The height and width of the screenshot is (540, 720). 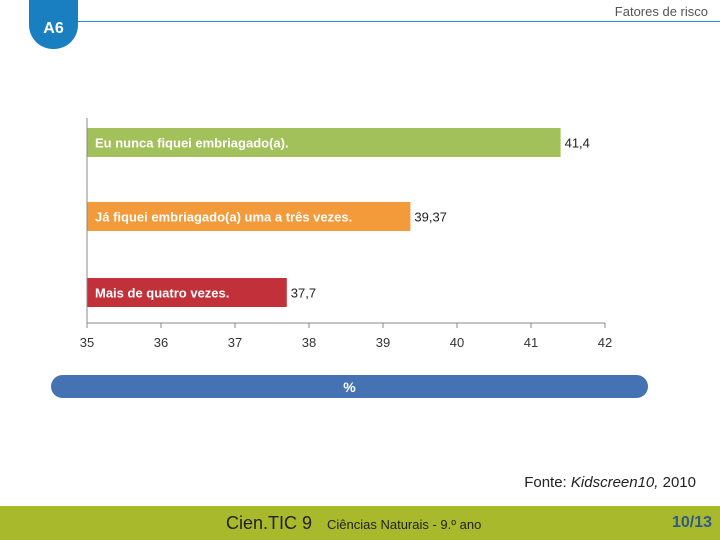 I want to click on footer-subject: Ciências Naturais - 9.º ano, so click(x=404, y=524).